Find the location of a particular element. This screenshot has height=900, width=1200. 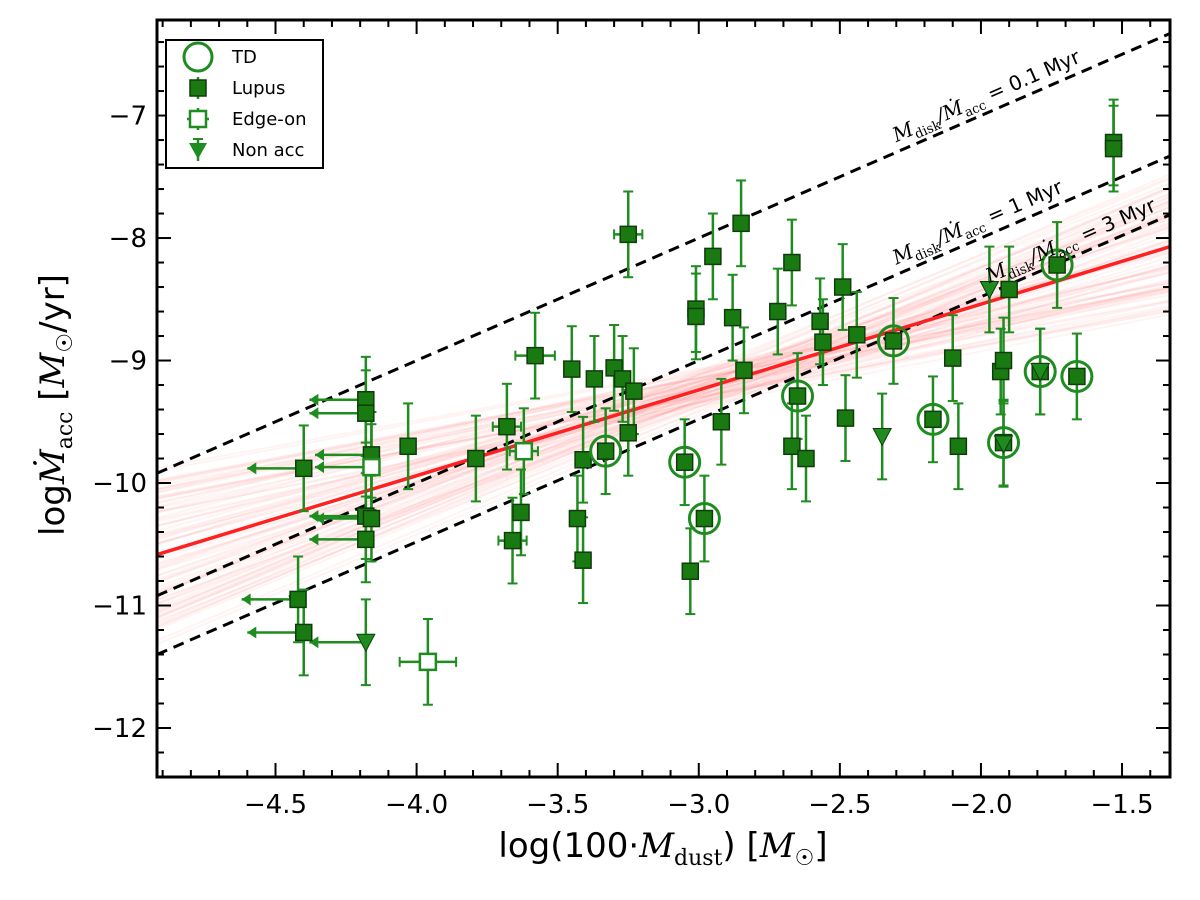

y-axis-label: logṀacc [M☉/yr] is located at coordinates (55, 405).